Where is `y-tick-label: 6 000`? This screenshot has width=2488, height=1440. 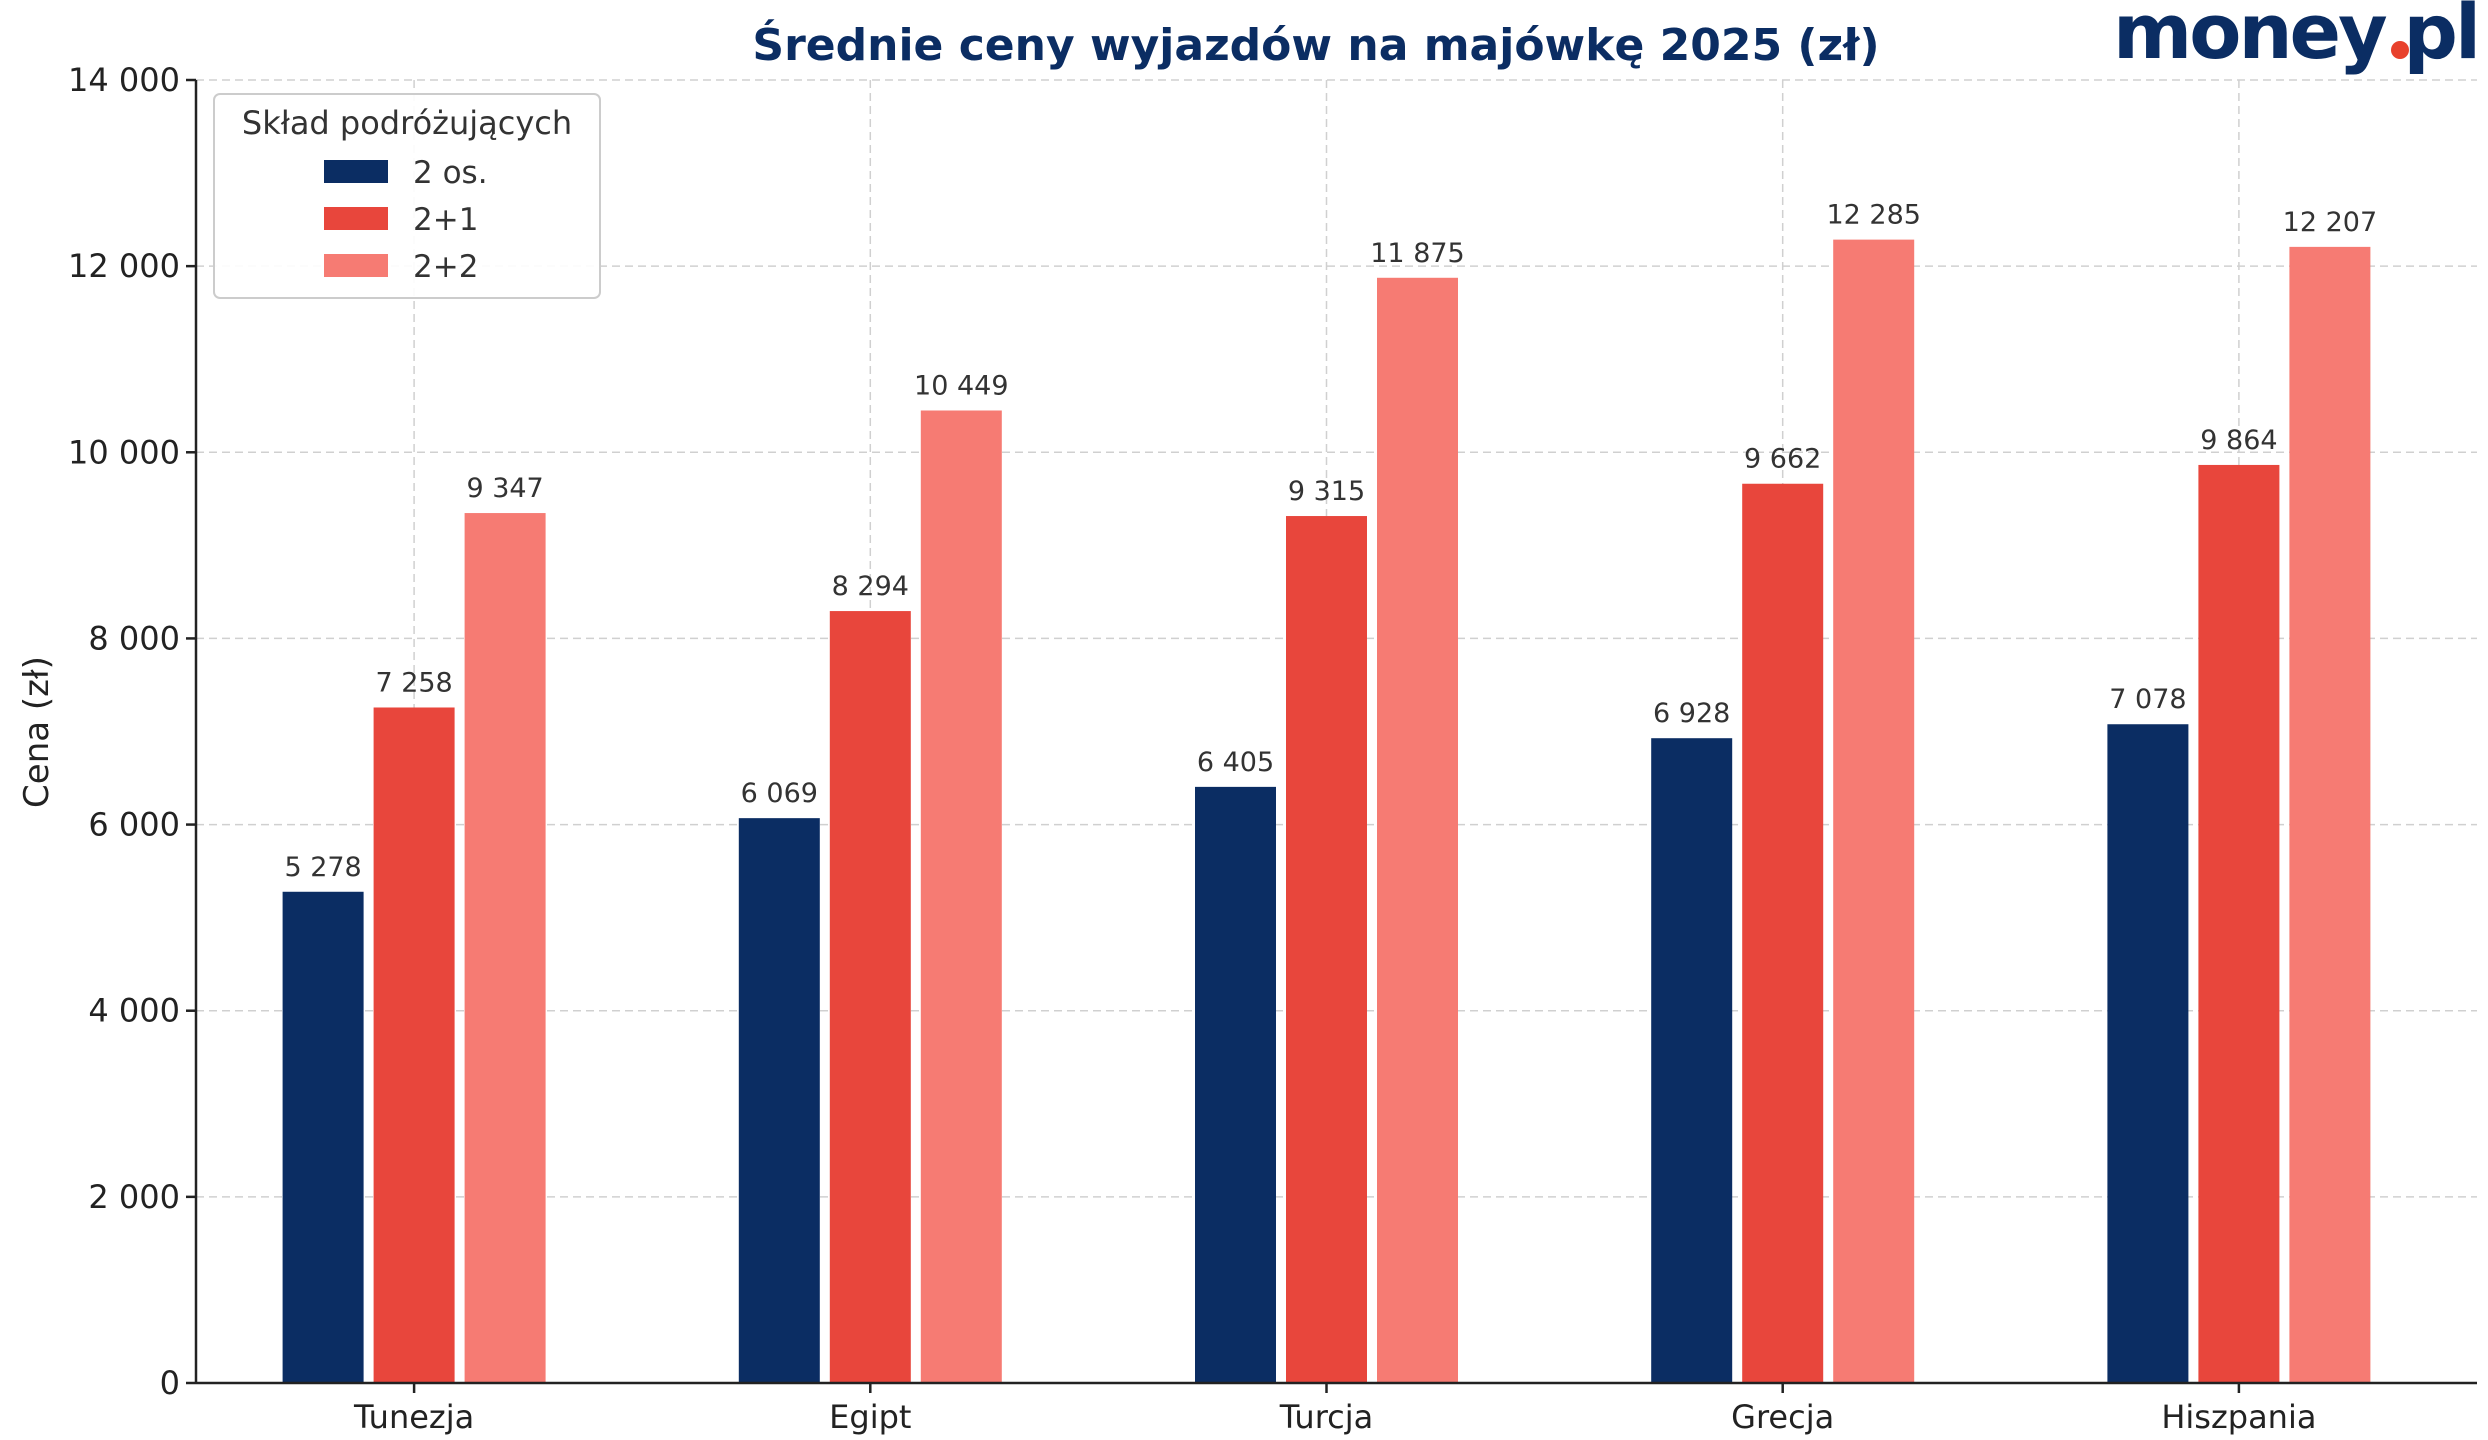 y-tick-label: 6 000 is located at coordinates (134, 825).